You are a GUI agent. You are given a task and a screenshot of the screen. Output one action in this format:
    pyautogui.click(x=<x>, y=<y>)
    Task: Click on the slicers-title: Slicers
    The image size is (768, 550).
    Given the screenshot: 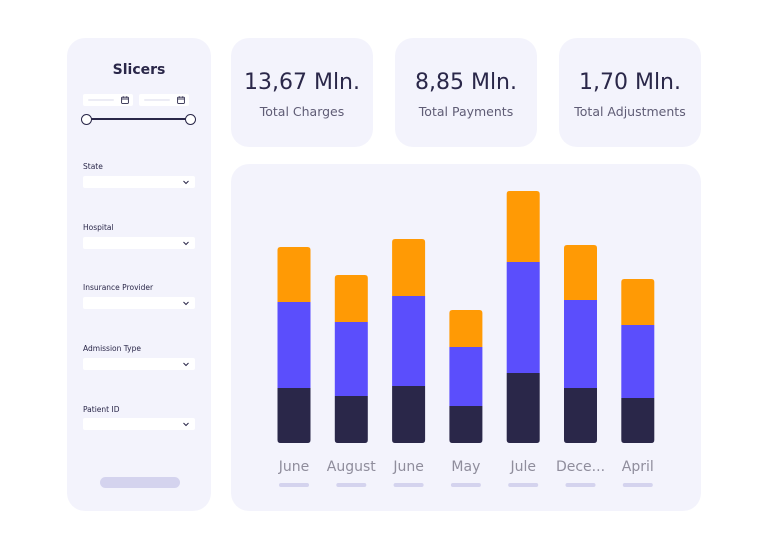 What is the action you would take?
    pyautogui.click(x=139, y=70)
    